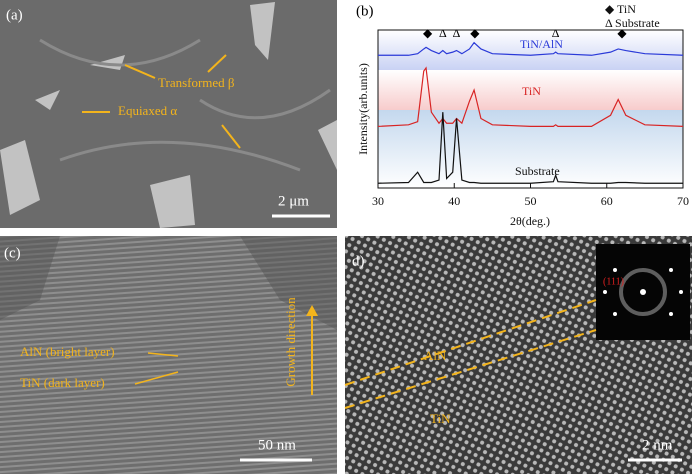  I want to click on panel-label: d), so click(358, 261).